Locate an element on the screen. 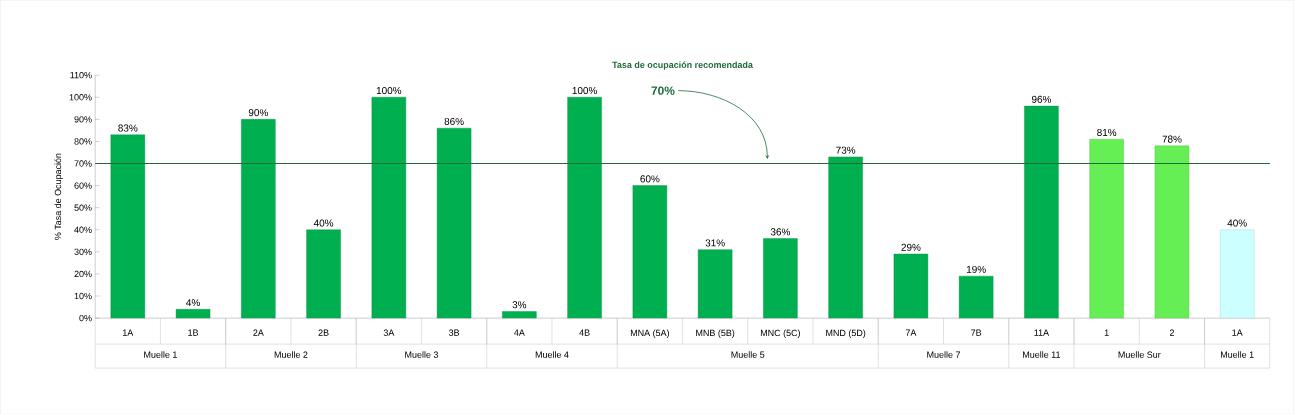 Image resolution: width=1294 pixels, height=414 pixels. x-tick-label: MNA (5A) is located at coordinates (649, 333).